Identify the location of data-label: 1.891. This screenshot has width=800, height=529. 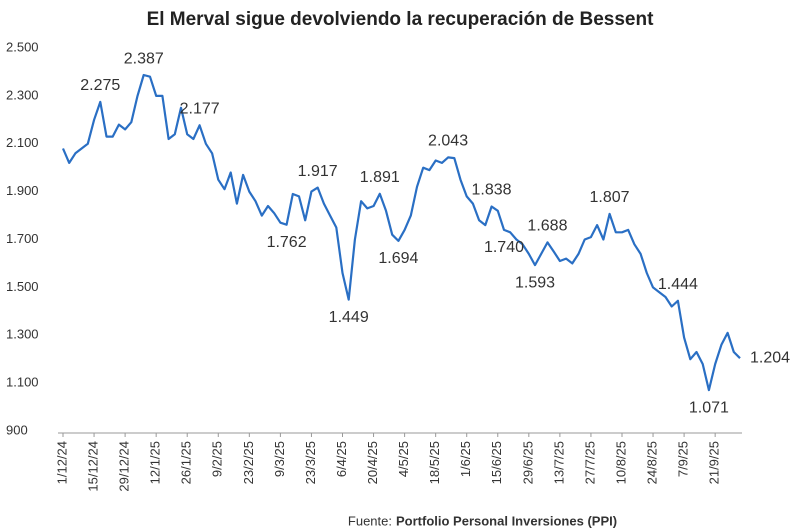
(380, 177).